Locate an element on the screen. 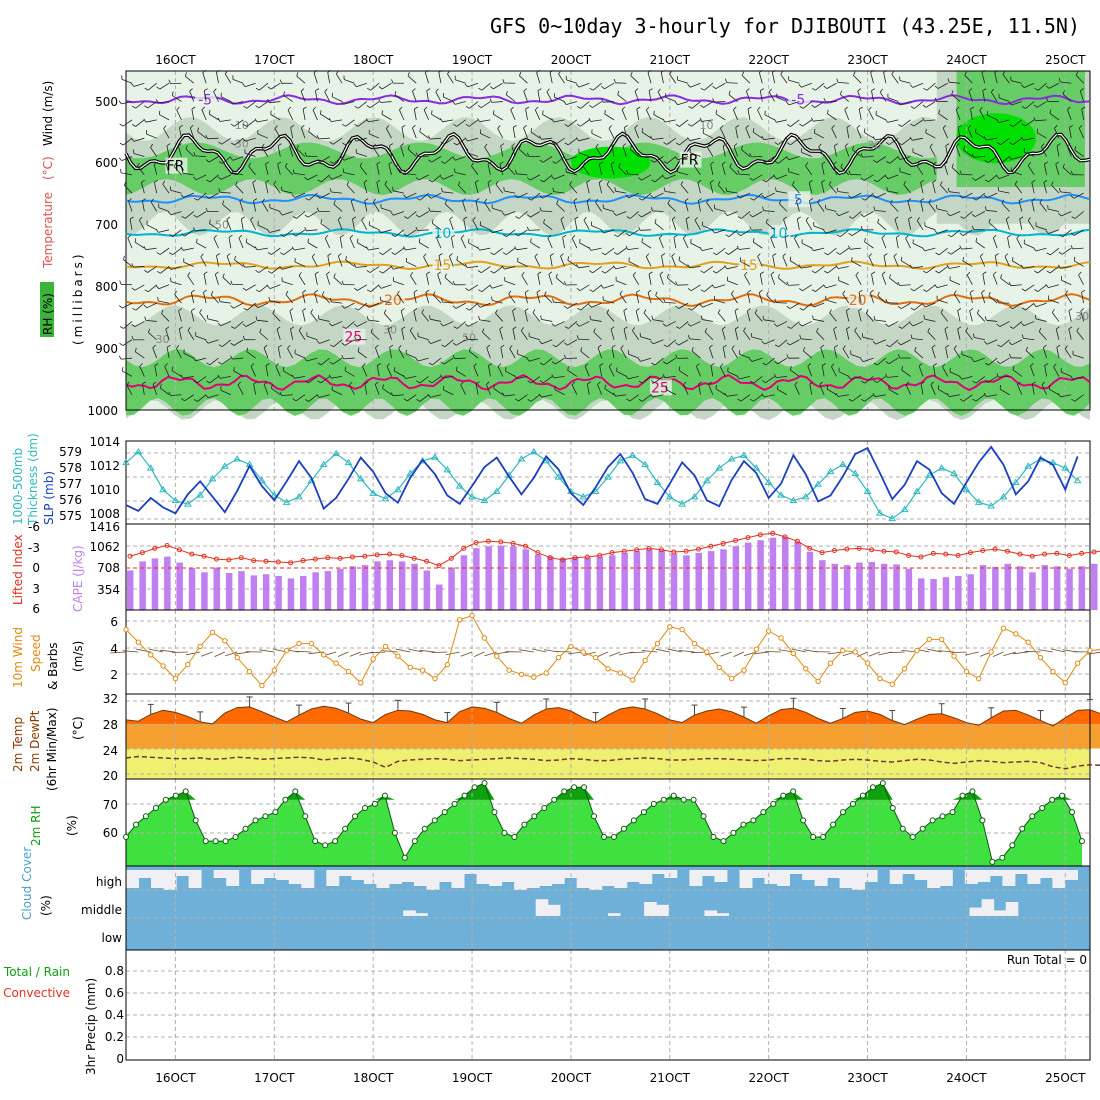  li-point is located at coordinates (315, 559).